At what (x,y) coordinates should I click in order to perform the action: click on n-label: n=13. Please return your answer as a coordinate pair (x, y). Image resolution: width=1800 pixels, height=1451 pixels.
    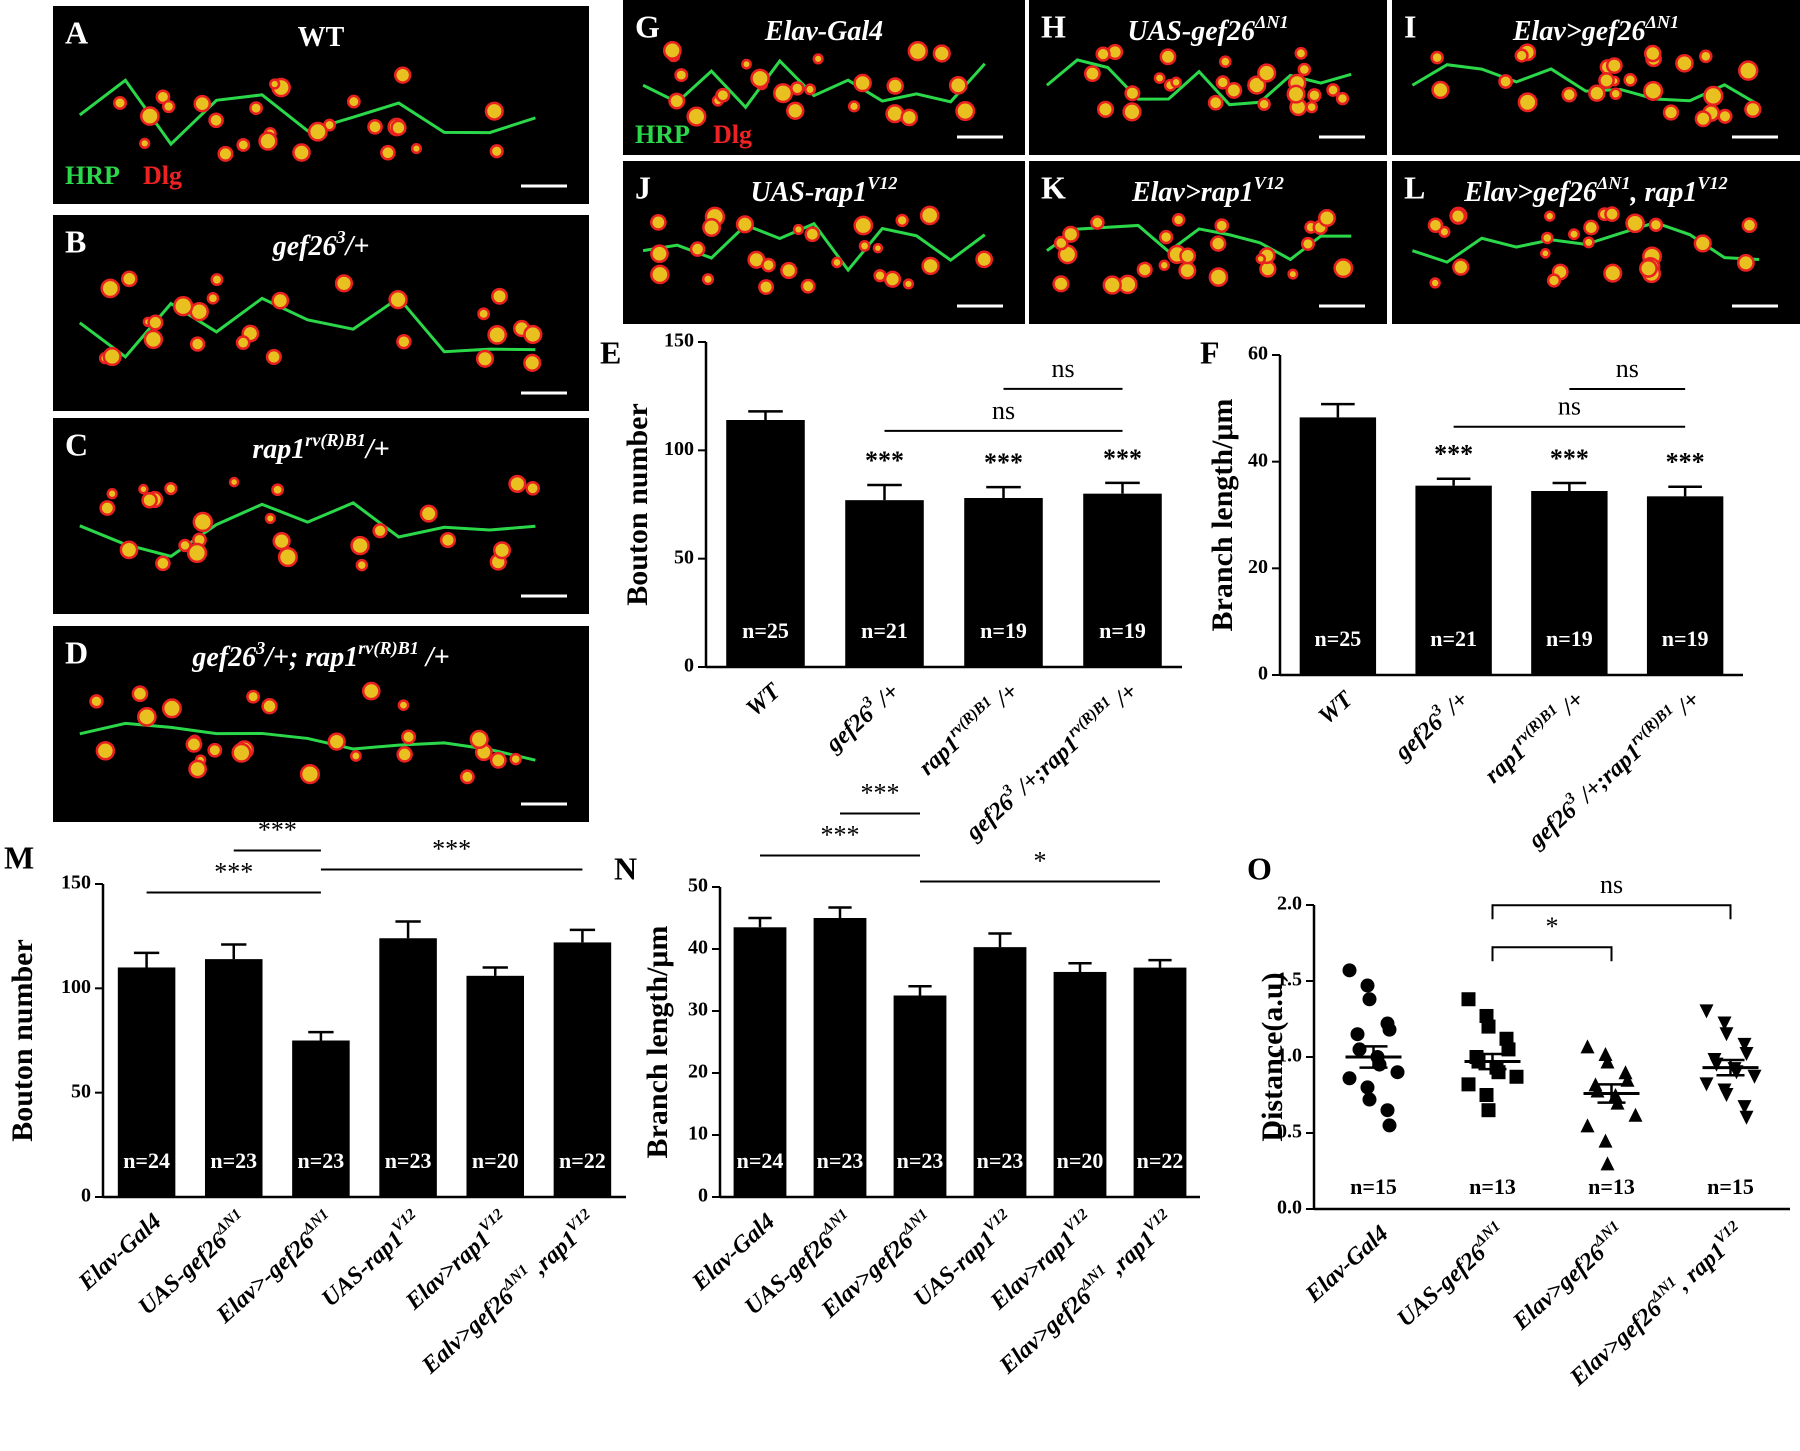
    Looking at the image, I should click on (1611, 1186).